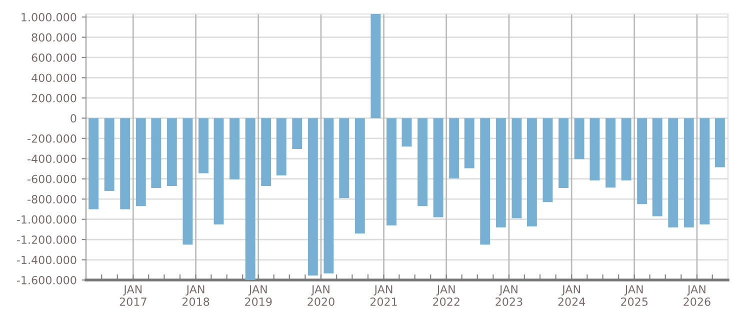  I want to click on y-tick-label: 800.000, so click(54, 37).